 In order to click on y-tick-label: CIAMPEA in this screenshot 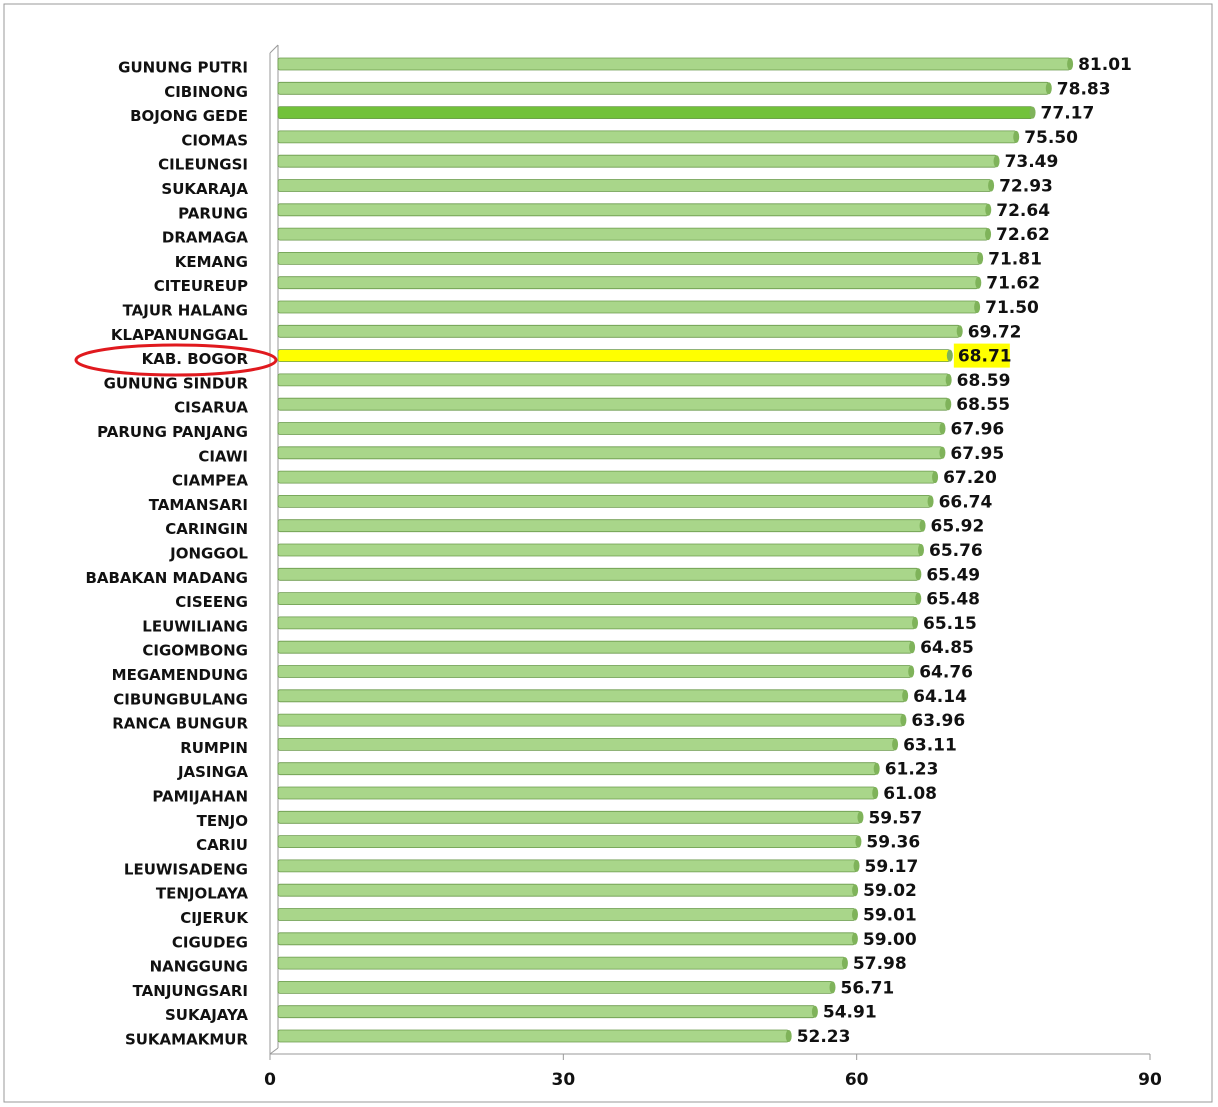, I will do `click(210, 481)`.